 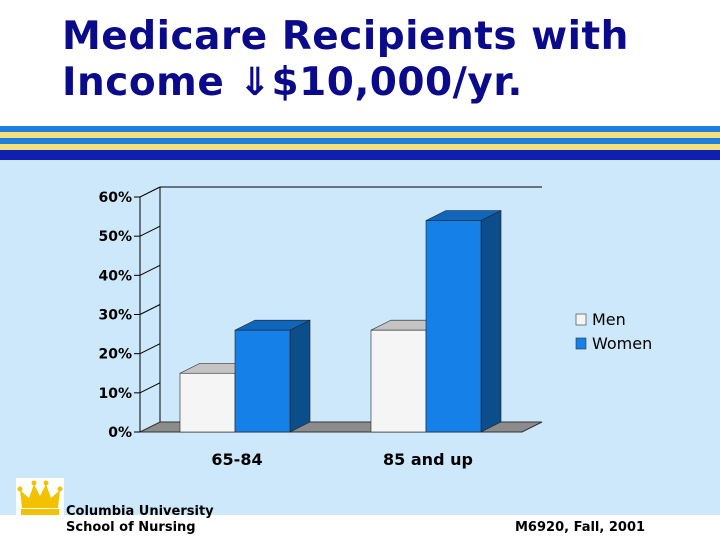 I want to click on header-stripes, so click(x=360, y=143).